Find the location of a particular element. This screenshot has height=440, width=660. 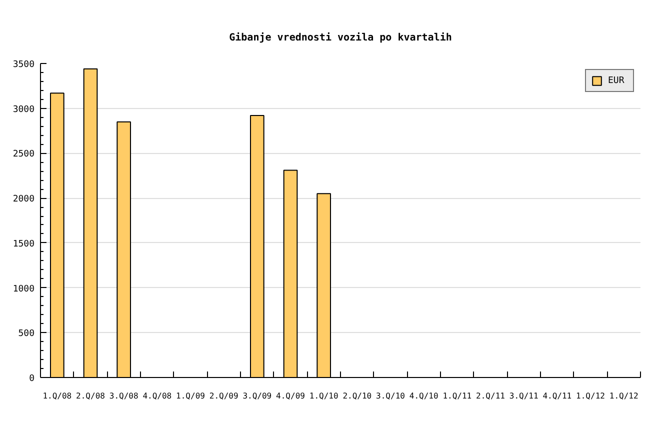

y-tick-label: 3000 is located at coordinates (23, 109).